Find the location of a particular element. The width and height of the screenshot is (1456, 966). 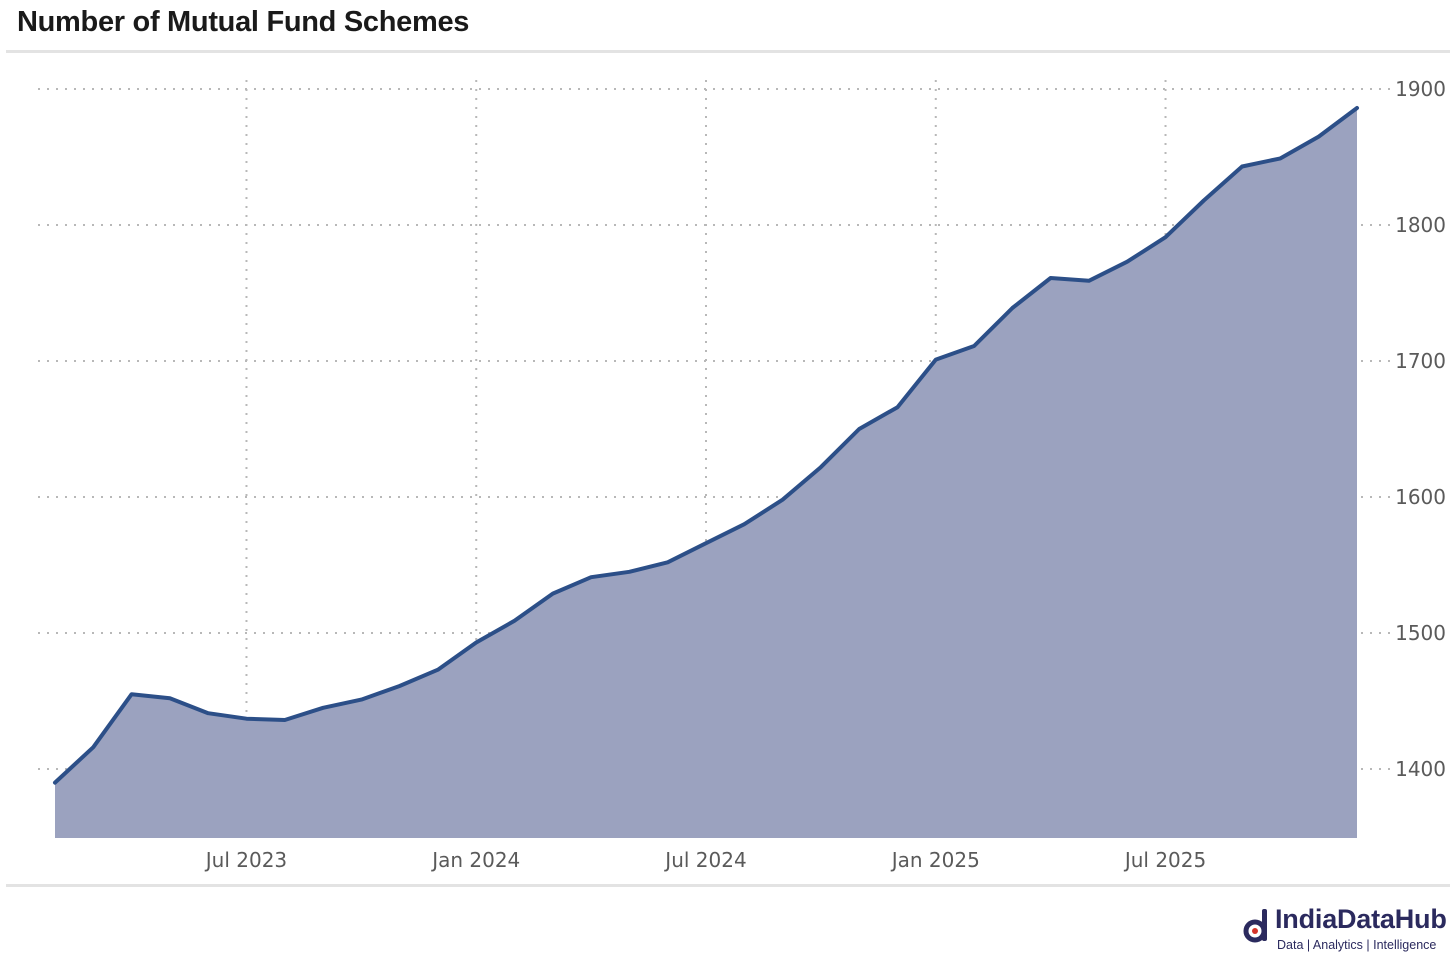

x-tick-label: Jul 2025 is located at coordinates (1164, 860).